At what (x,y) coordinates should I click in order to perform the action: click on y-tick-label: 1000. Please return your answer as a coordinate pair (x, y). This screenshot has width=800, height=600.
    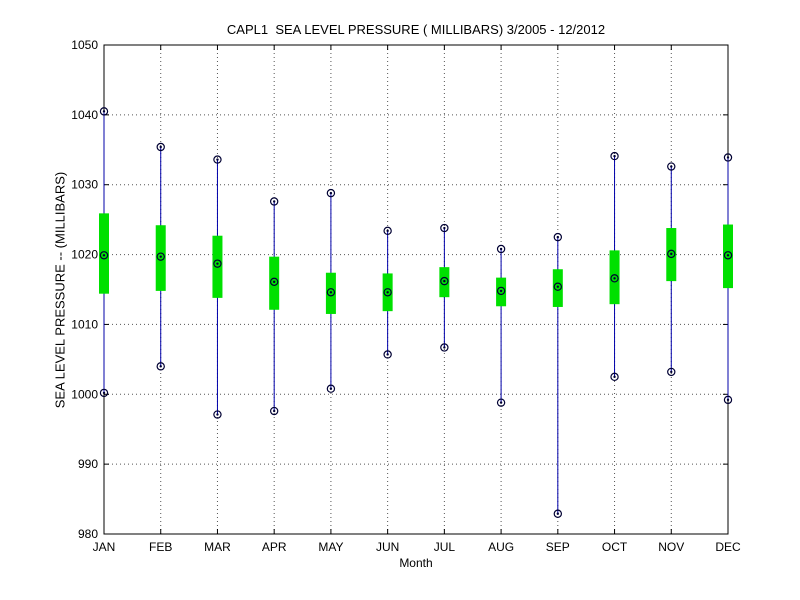
    Looking at the image, I should click on (84, 394).